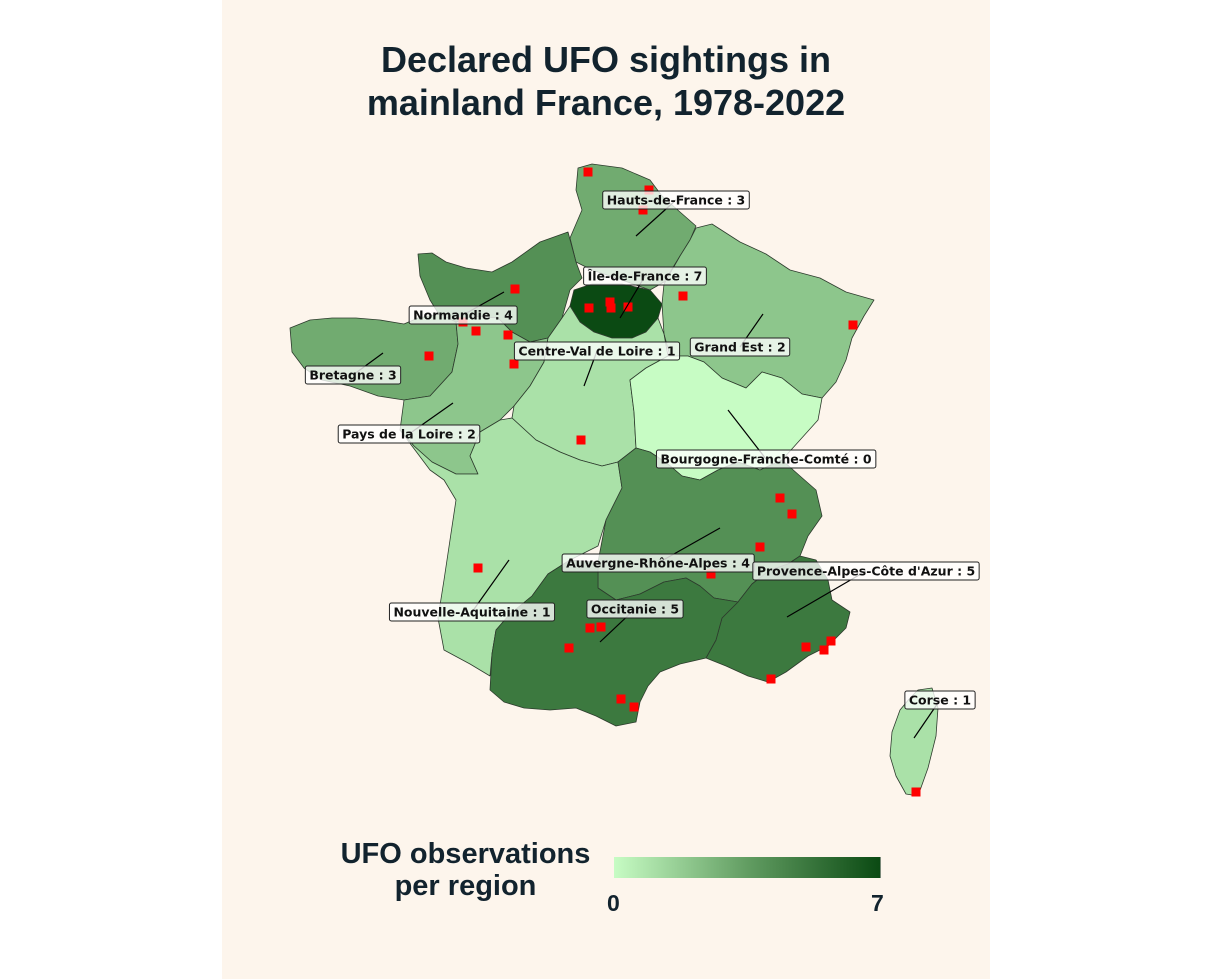  I want to click on region-label-text: Centre-Val de Loire : 1, so click(596, 351).